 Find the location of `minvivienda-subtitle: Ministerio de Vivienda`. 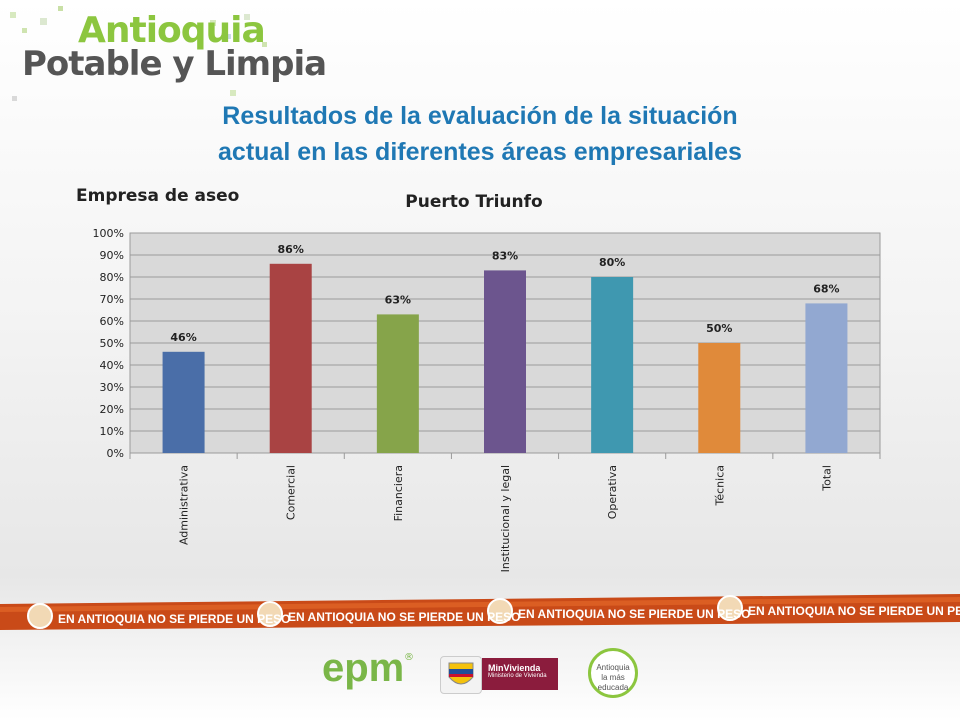

minvivienda-subtitle: Ministerio de Vivienda is located at coordinates (517, 676).